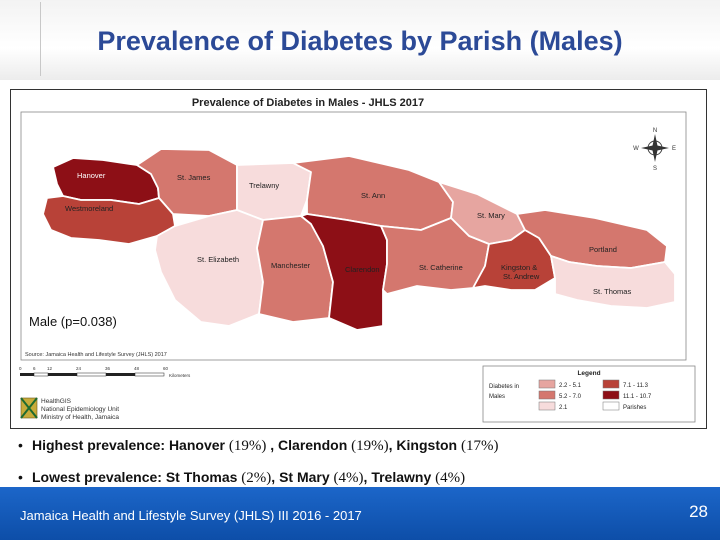 This screenshot has width=720, height=540. Describe the element at coordinates (79, 368) in the screenshot. I see `scale-tick-3: 24` at that location.